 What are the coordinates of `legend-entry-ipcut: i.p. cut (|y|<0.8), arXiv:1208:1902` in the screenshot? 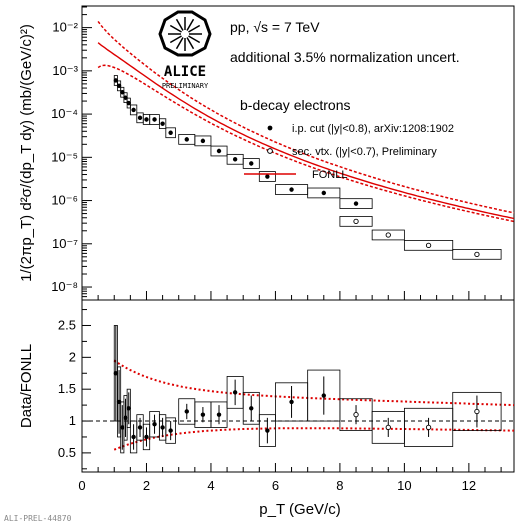 It's located at (373, 129).